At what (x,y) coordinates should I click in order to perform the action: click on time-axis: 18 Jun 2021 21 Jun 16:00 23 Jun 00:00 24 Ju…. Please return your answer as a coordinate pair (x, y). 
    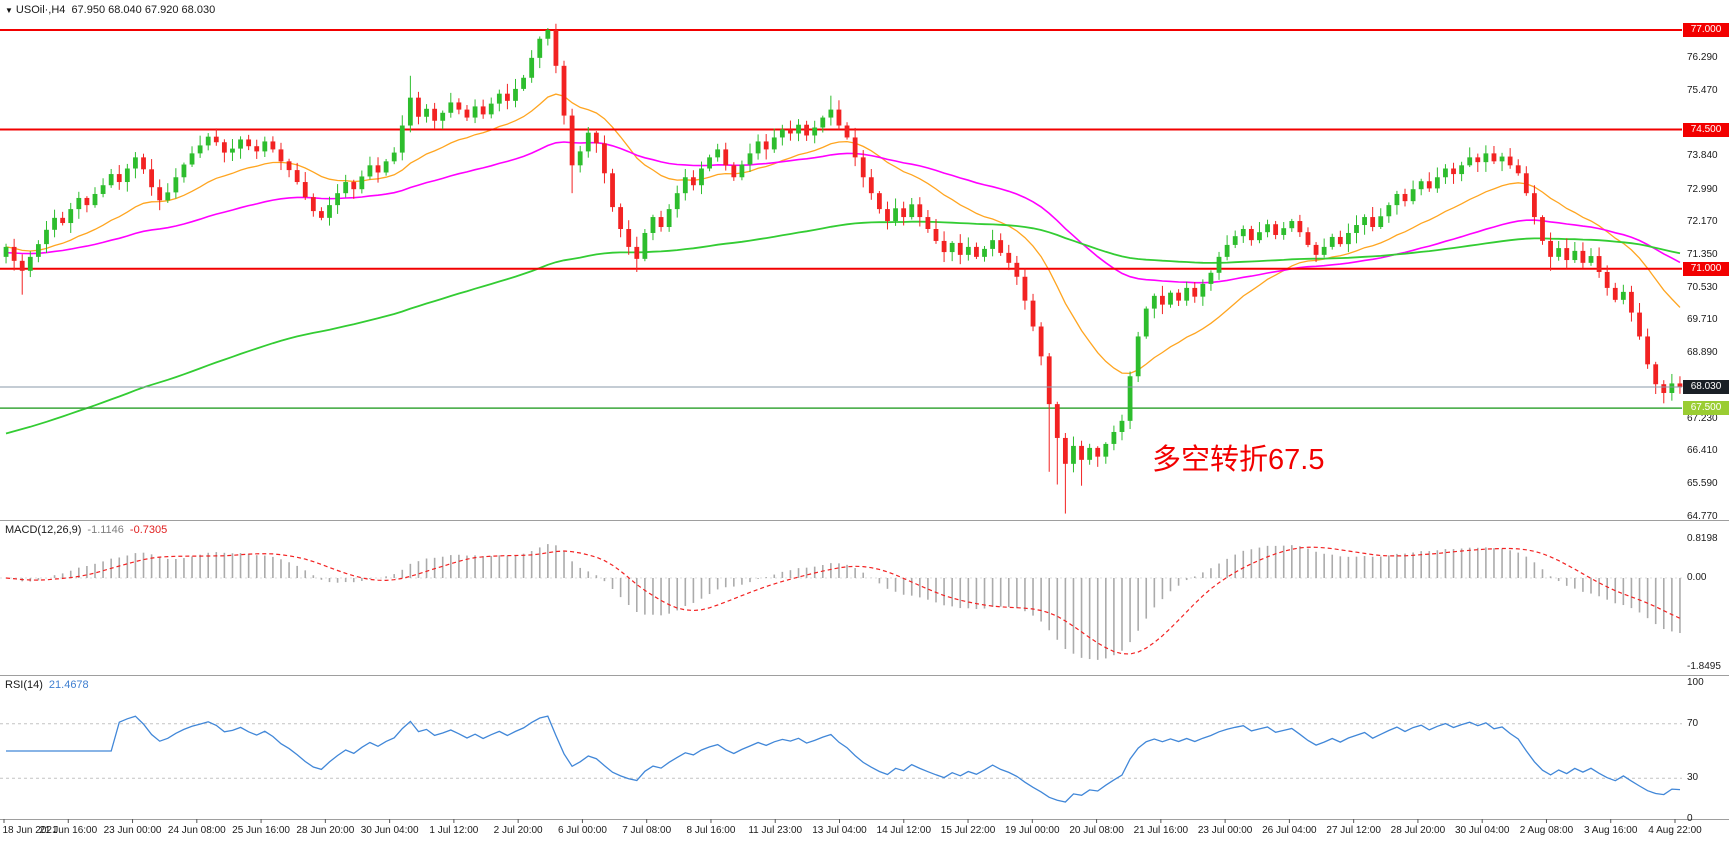
    Looking at the image, I should click on (864, 835).